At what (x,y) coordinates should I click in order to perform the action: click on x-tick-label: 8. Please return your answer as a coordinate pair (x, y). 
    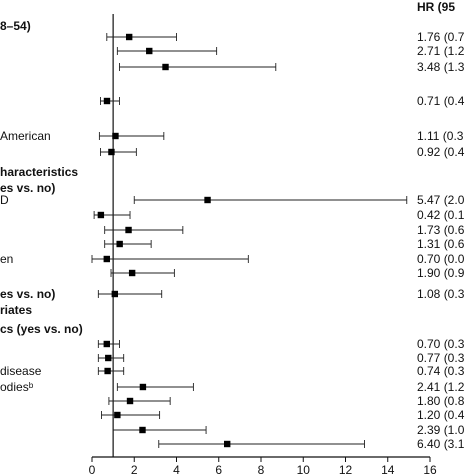
    Looking at the image, I should click on (261, 468).